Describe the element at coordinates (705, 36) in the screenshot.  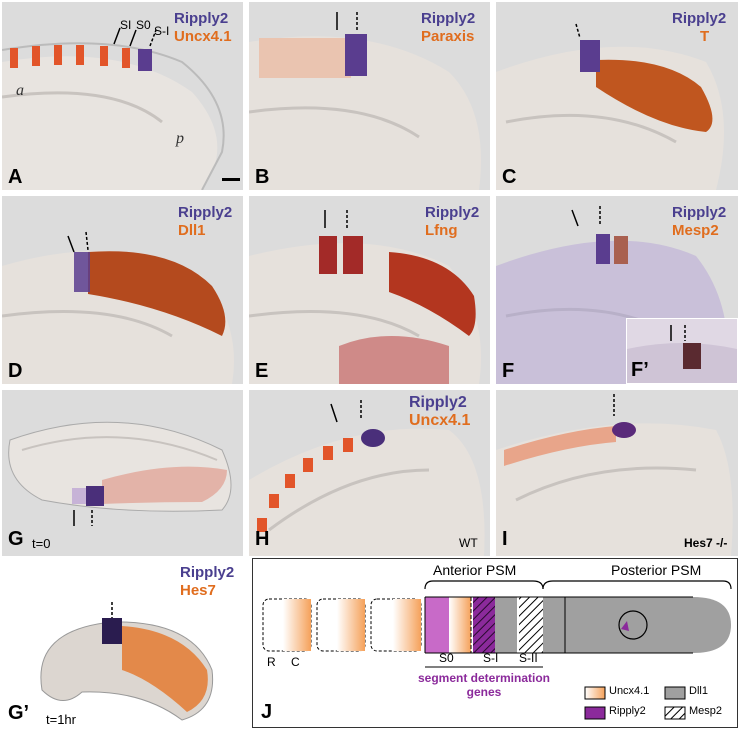
I see `gene-label-t: T` at that location.